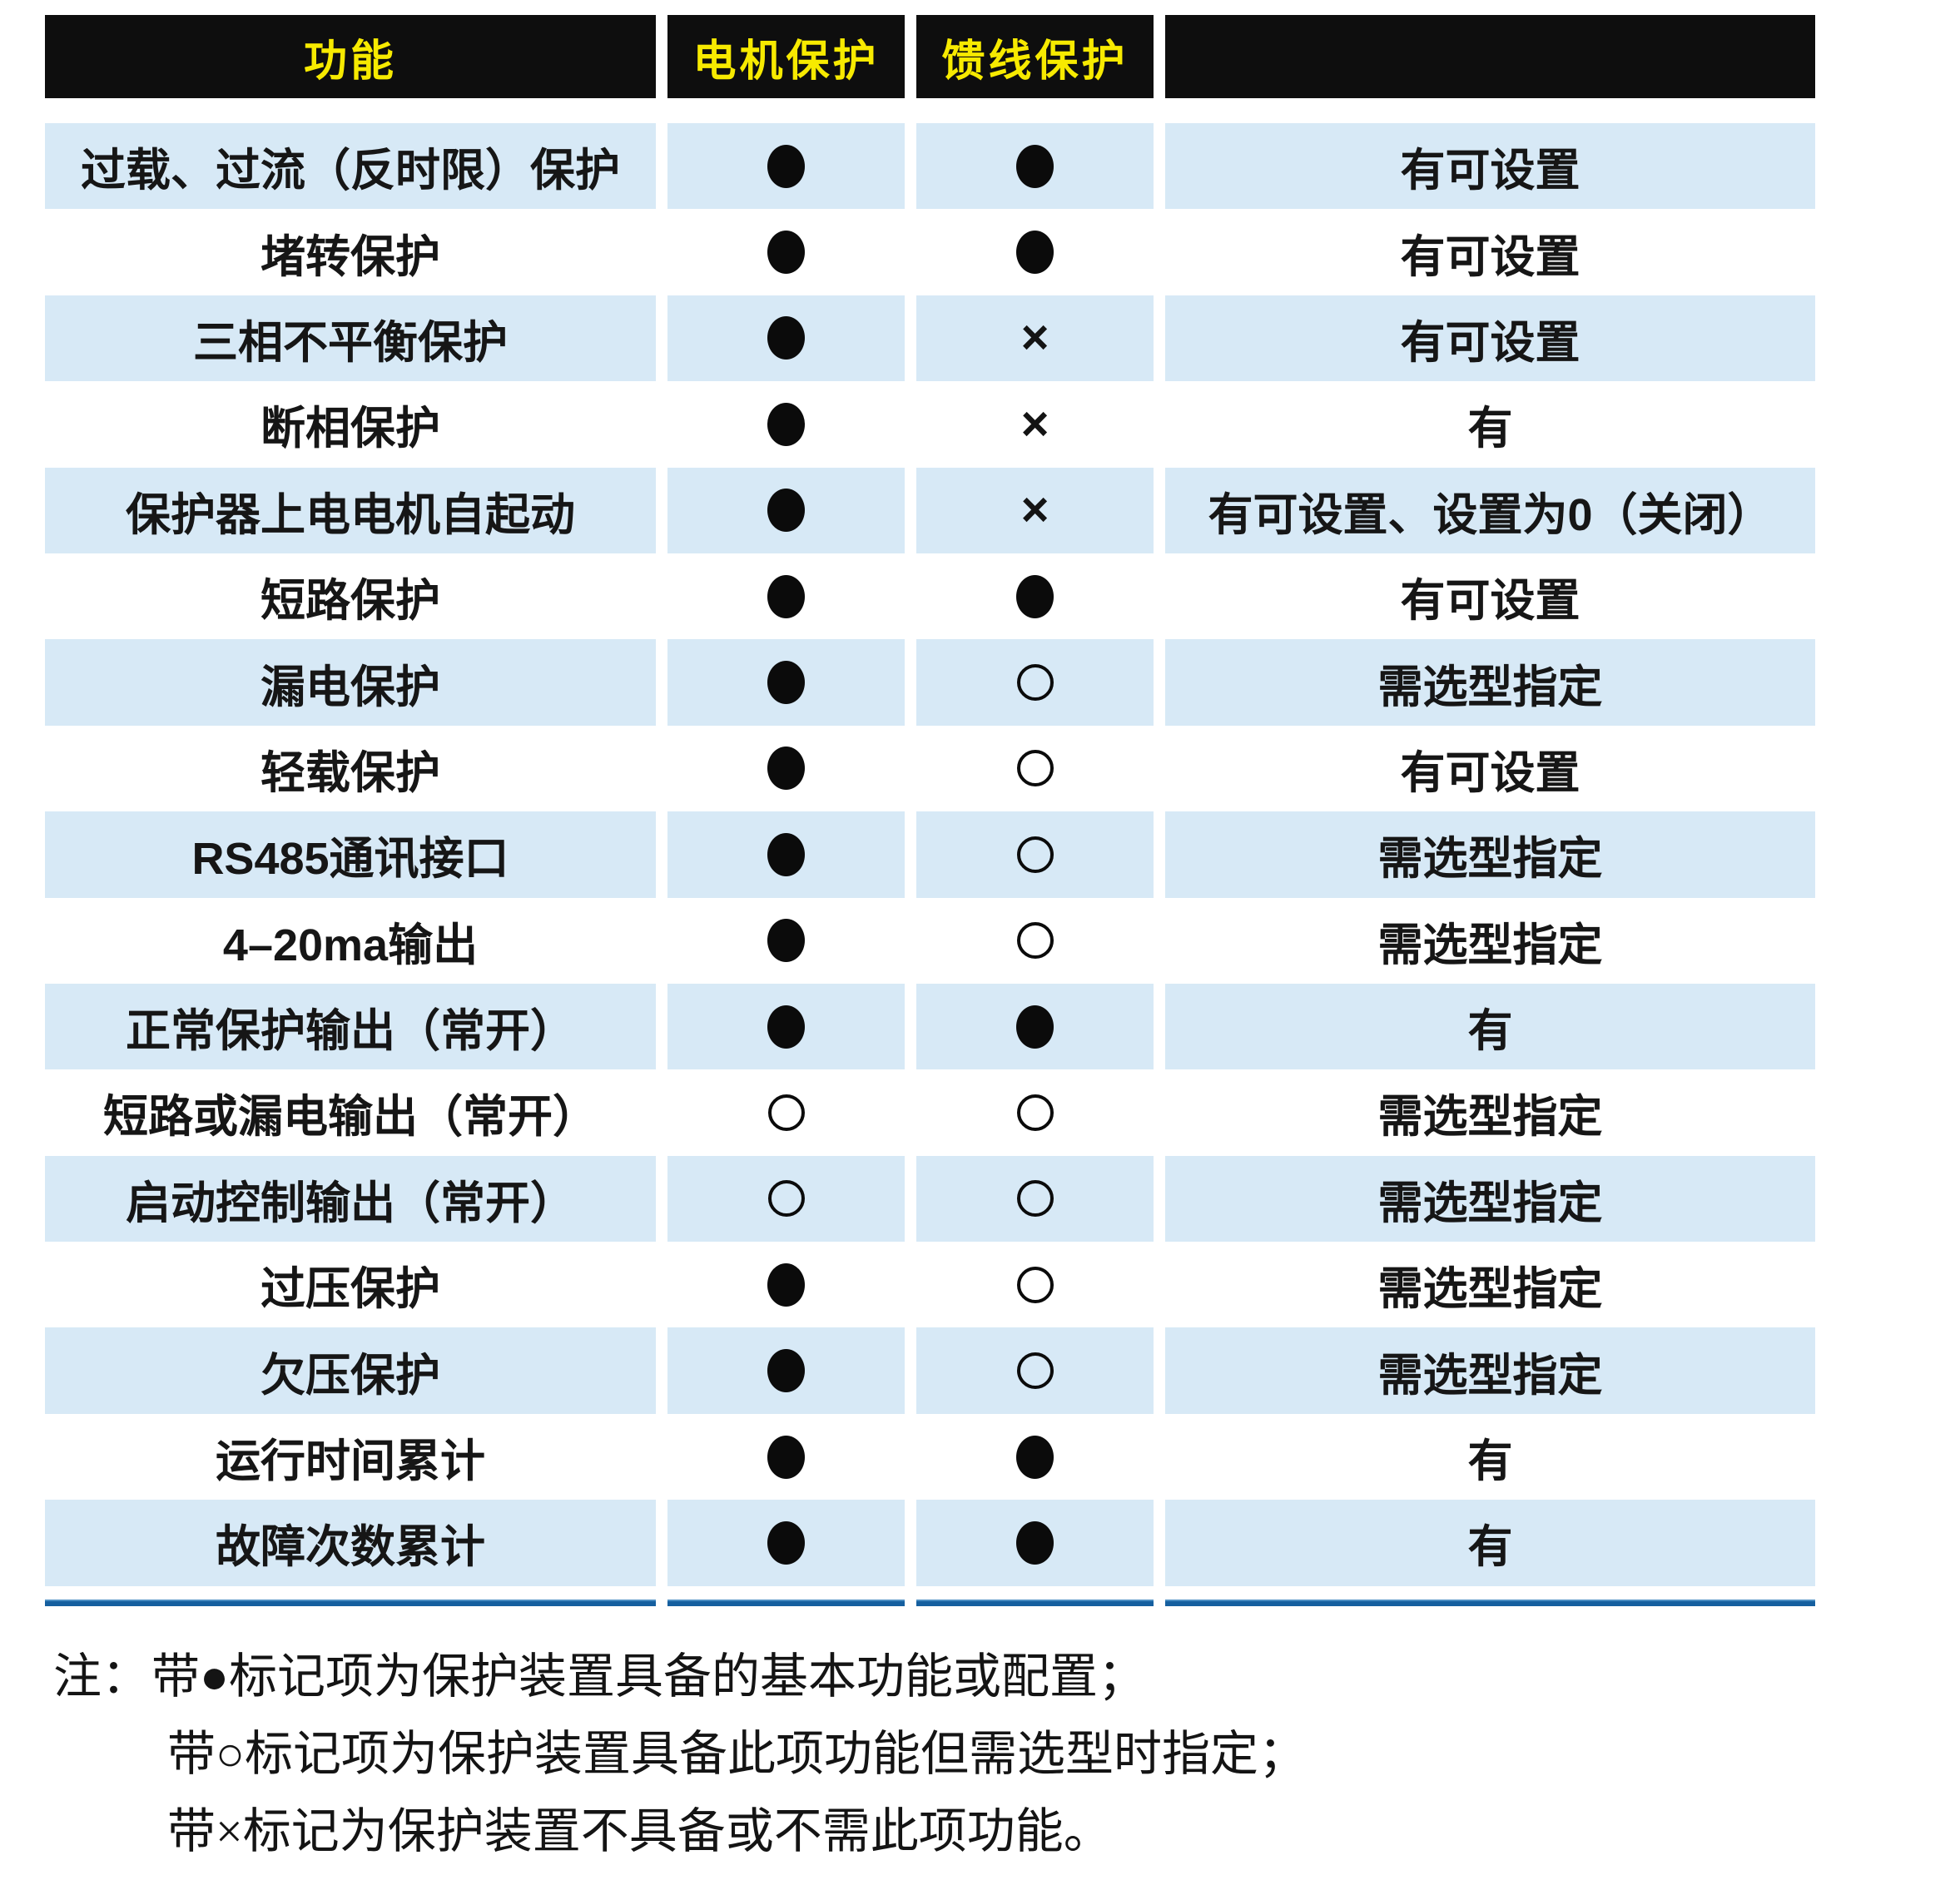  Describe the element at coordinates (350, 1199) in the screenshot. I see `function-cell: 启动控制输出（常开）` at that location.